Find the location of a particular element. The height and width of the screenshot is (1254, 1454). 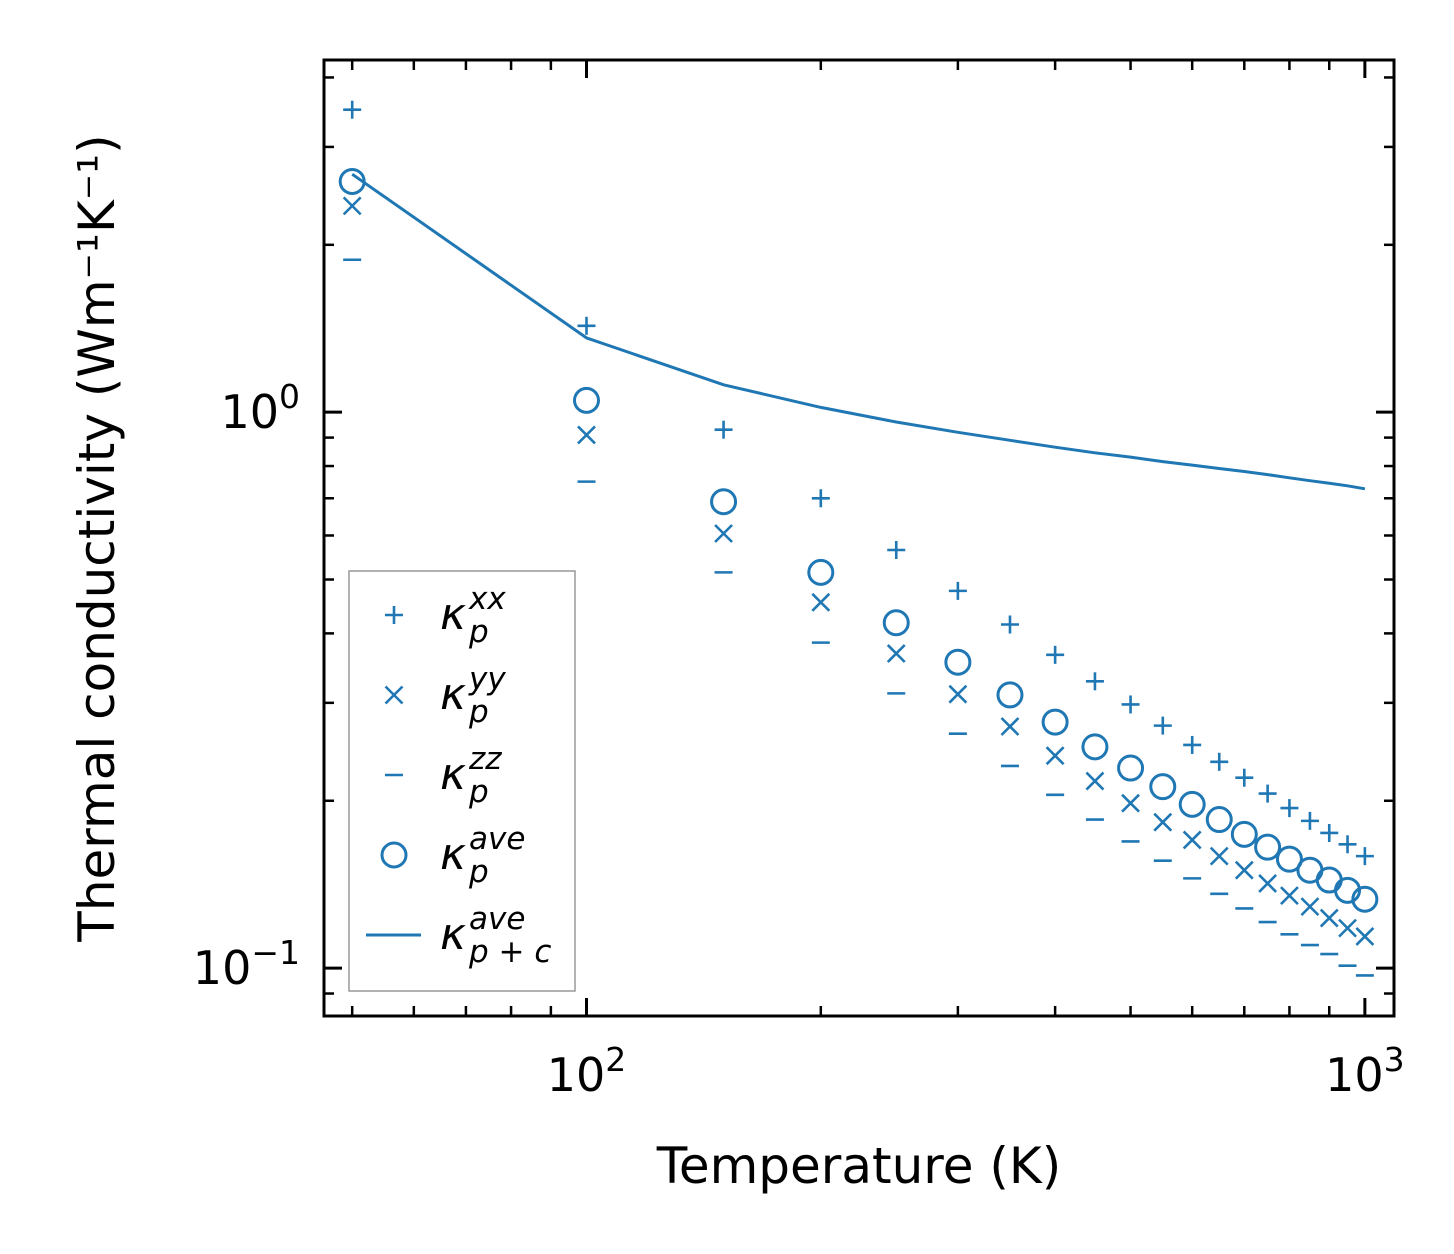

y-tick-label: 10⁰ is located at coordinates (260, 408).